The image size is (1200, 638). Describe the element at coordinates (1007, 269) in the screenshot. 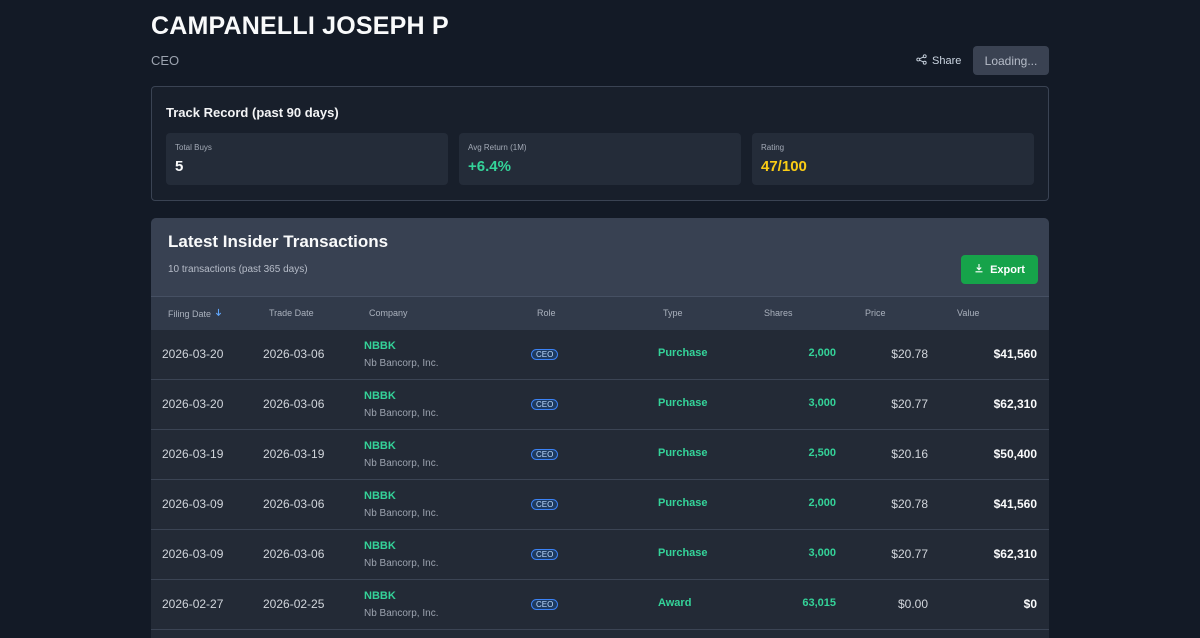

I see `export-label: Export` at that location.